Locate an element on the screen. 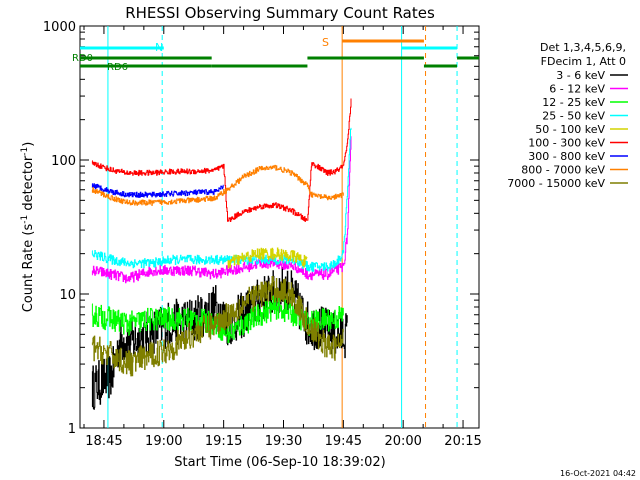 Image resolution: width=640 pixels, height=480 pixels. timestamp: 16-Oct-2021 04:42 is located at coordinates (598, 473).